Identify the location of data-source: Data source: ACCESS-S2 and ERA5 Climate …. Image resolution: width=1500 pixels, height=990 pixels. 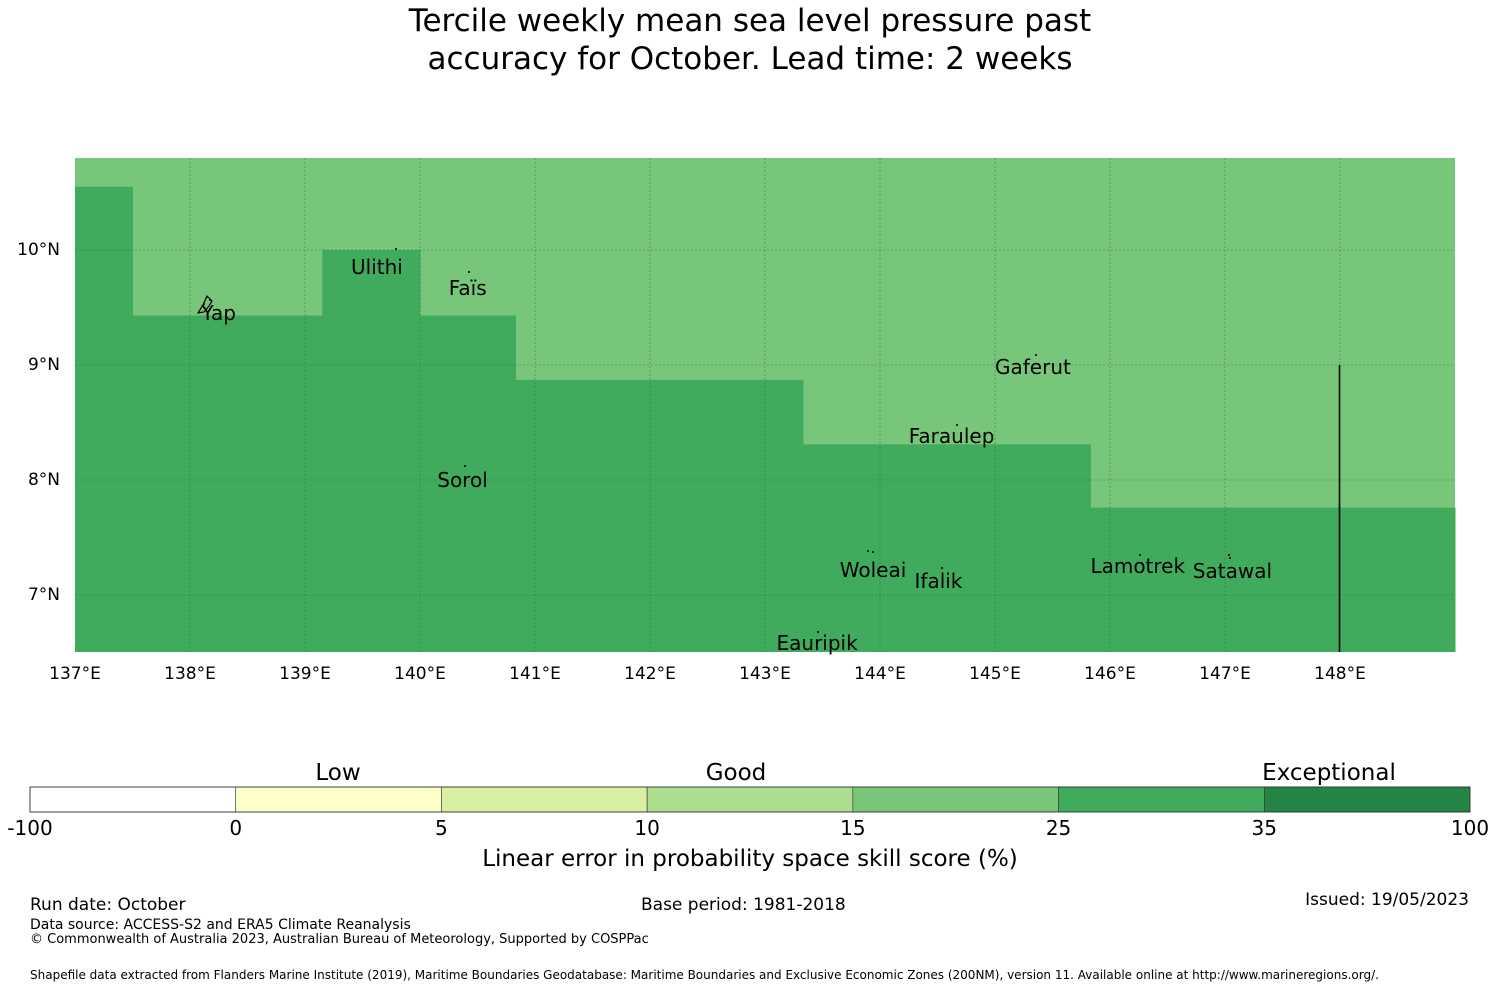
(220, 925).